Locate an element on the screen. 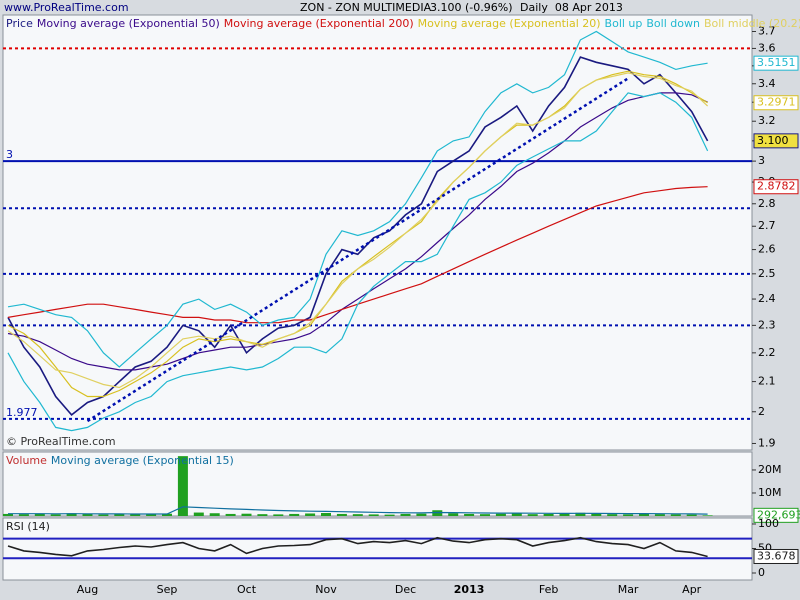  quote: 3.100 (-0.96%) is located at coordinates (471, 7).